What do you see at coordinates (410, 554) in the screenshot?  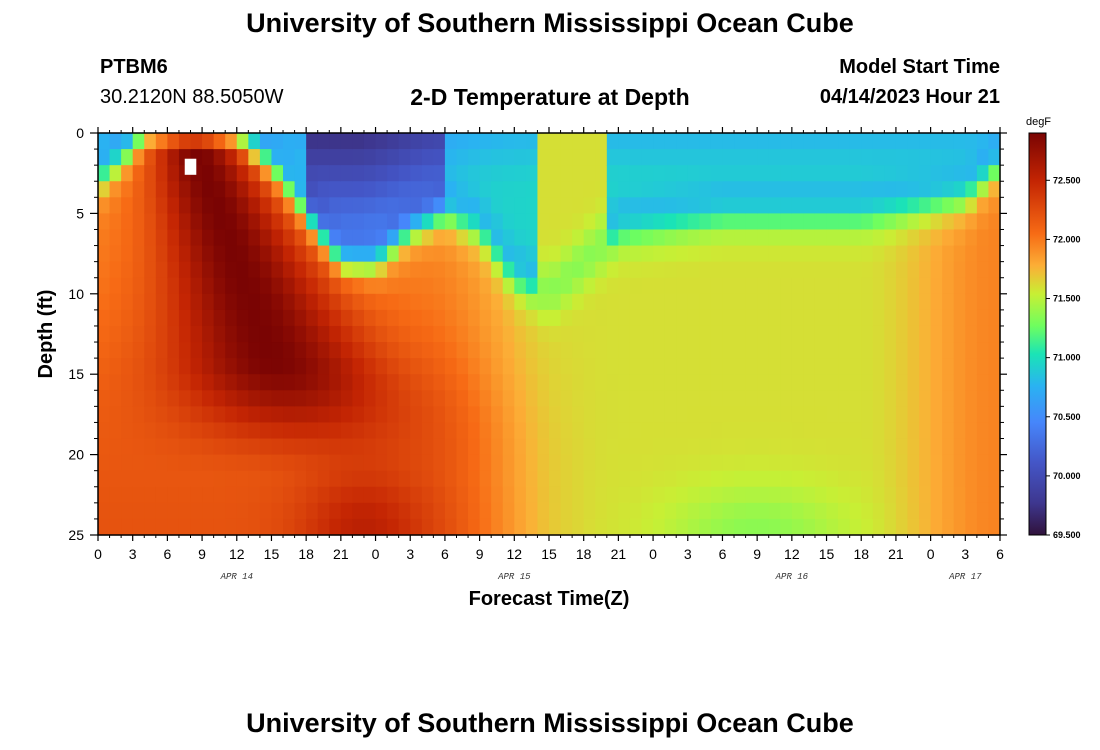 I see `x-tick-label: 3` at bounding box center [410, 554].